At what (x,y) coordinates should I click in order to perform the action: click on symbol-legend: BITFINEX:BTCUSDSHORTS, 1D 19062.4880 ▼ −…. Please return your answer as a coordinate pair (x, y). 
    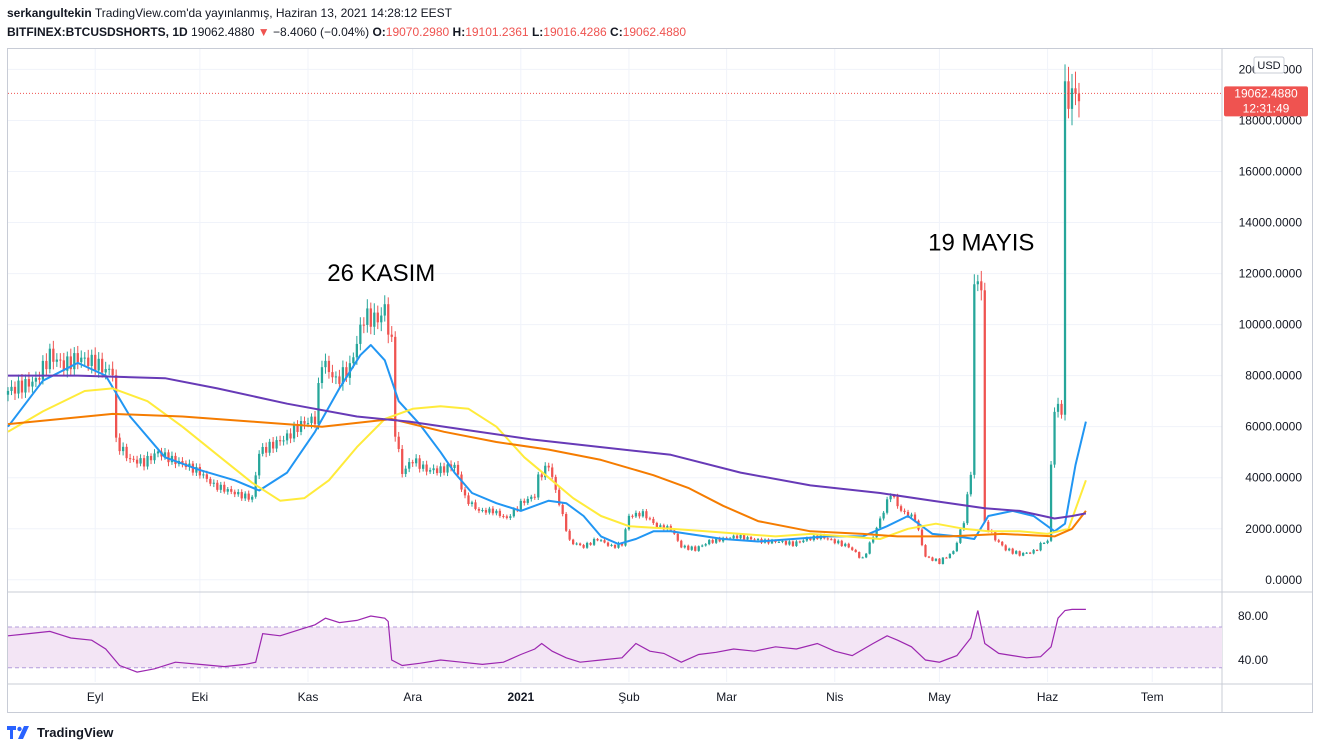
    Looking at the image, I should click on (346, 32).